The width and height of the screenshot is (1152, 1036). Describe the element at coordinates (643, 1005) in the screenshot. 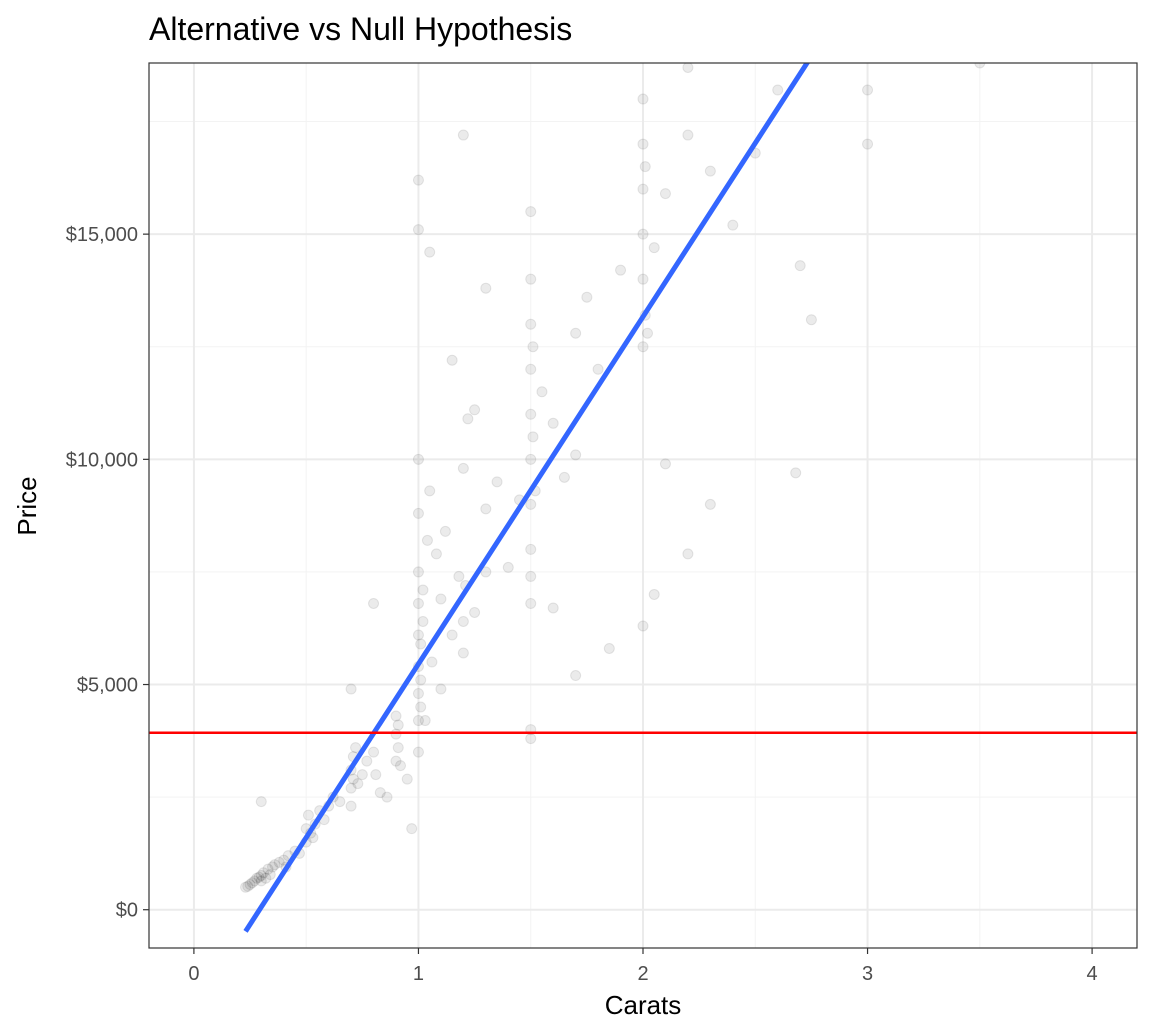

I see `x-axis-title: Carats` at that location.